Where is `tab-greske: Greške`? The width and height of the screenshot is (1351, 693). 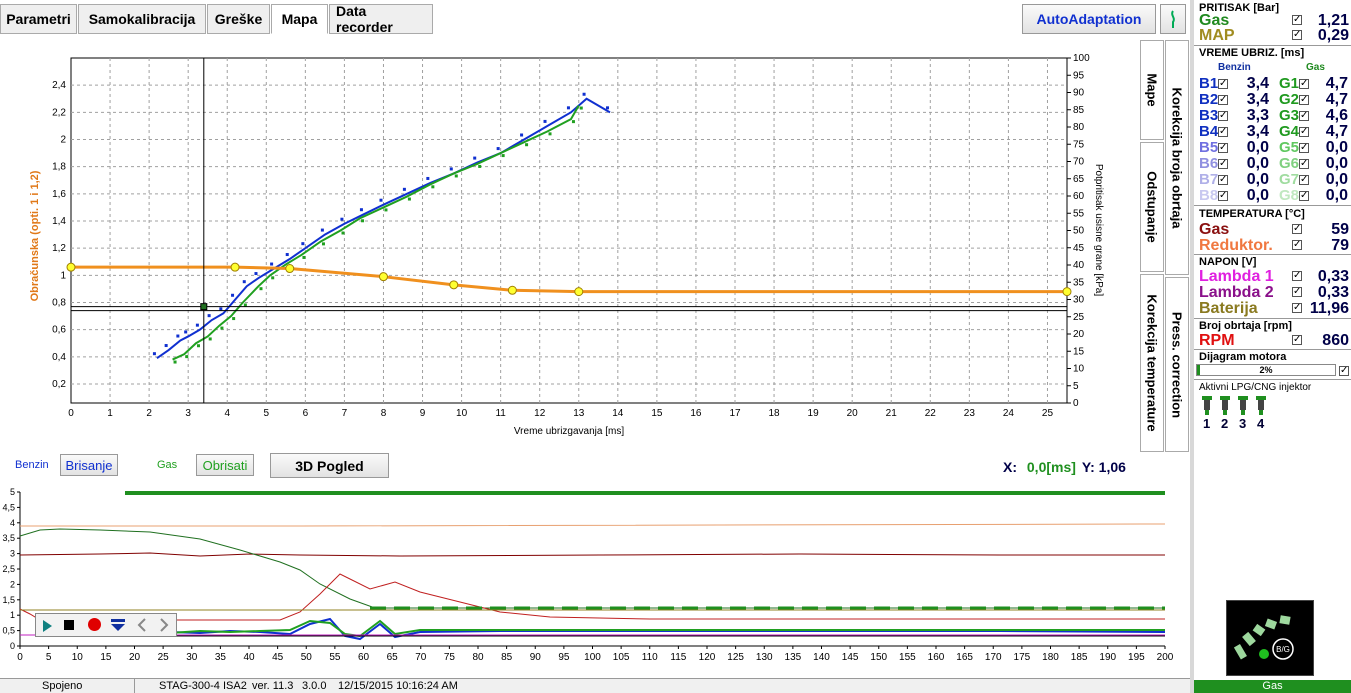 tab-greske: Greške is located at coordinates (238, 19).